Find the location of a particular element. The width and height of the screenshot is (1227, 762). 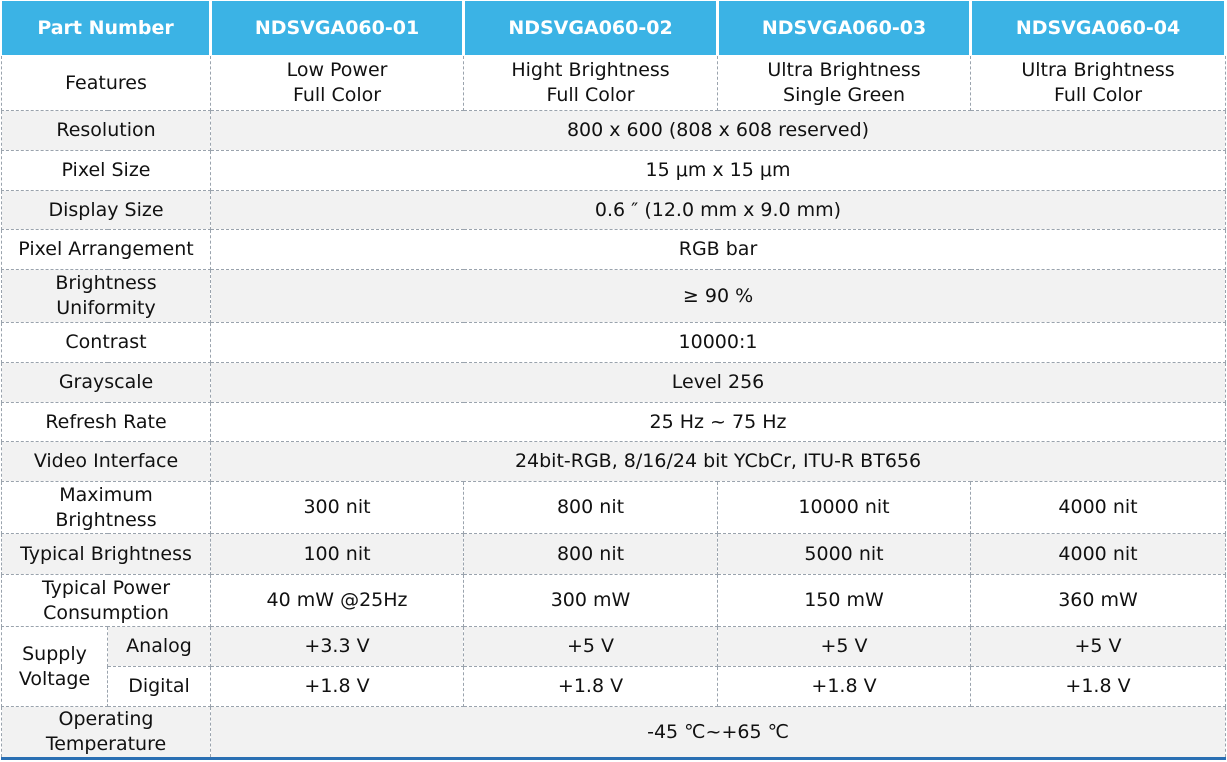

table-row: Operating Temperature -45 ℃~+65 ℃ is located at coordinates (613, 732).